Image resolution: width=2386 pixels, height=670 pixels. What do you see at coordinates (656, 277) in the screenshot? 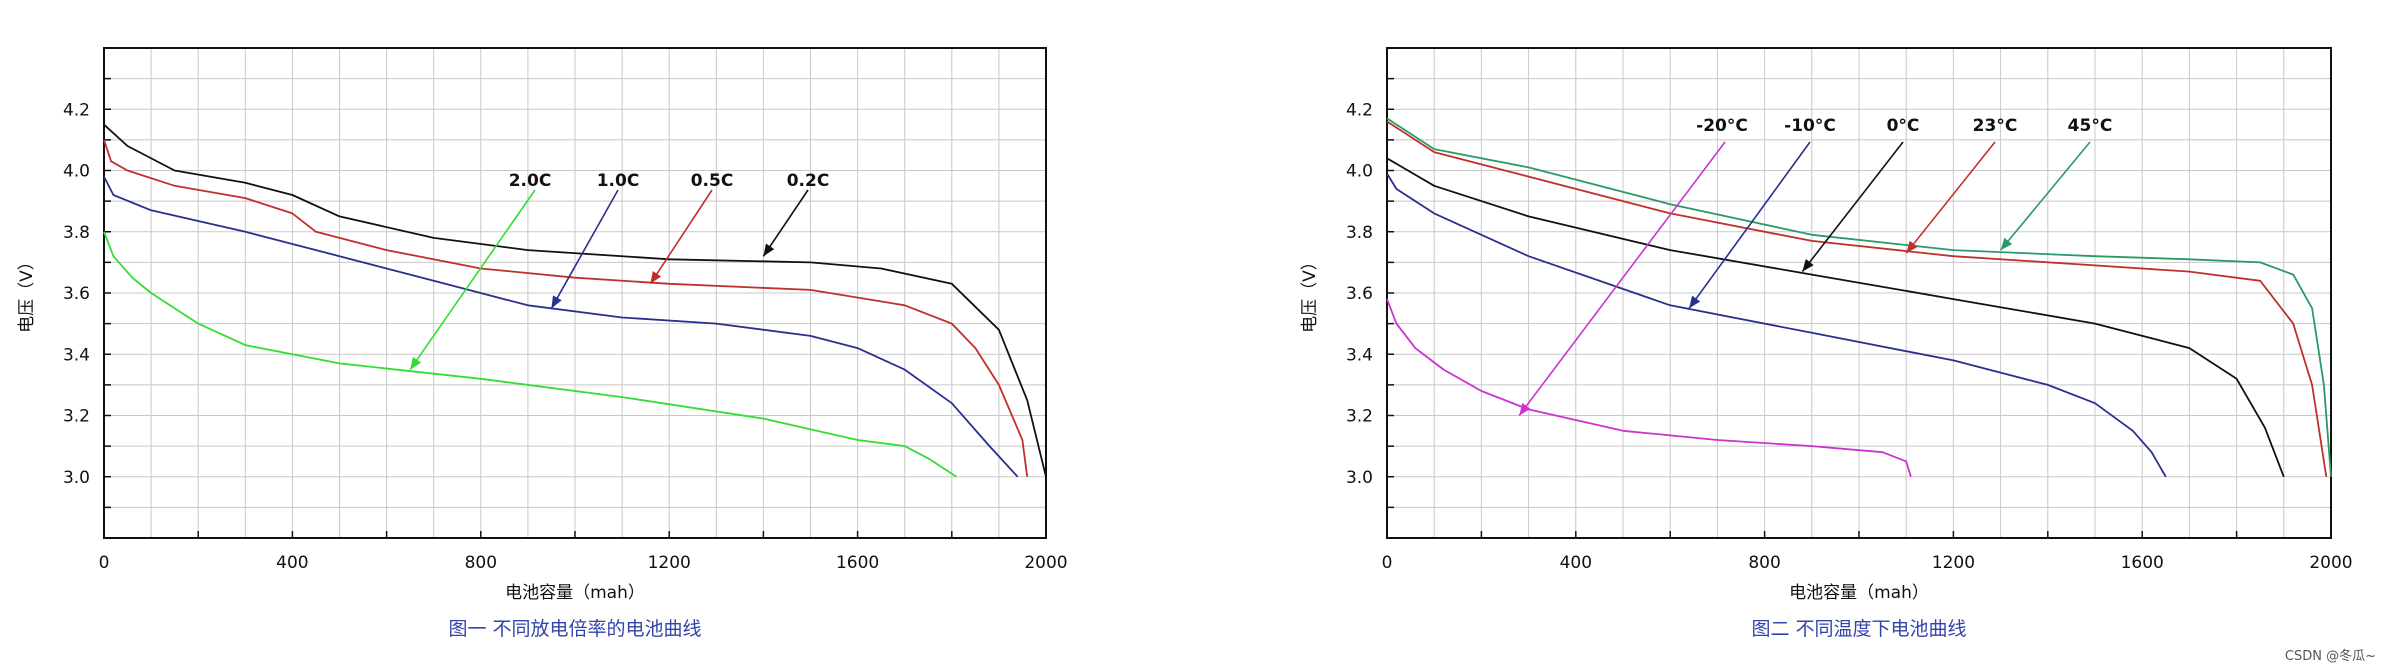
I see `annotation-arrowhead-0.5C` at bounding box center [656, 277].